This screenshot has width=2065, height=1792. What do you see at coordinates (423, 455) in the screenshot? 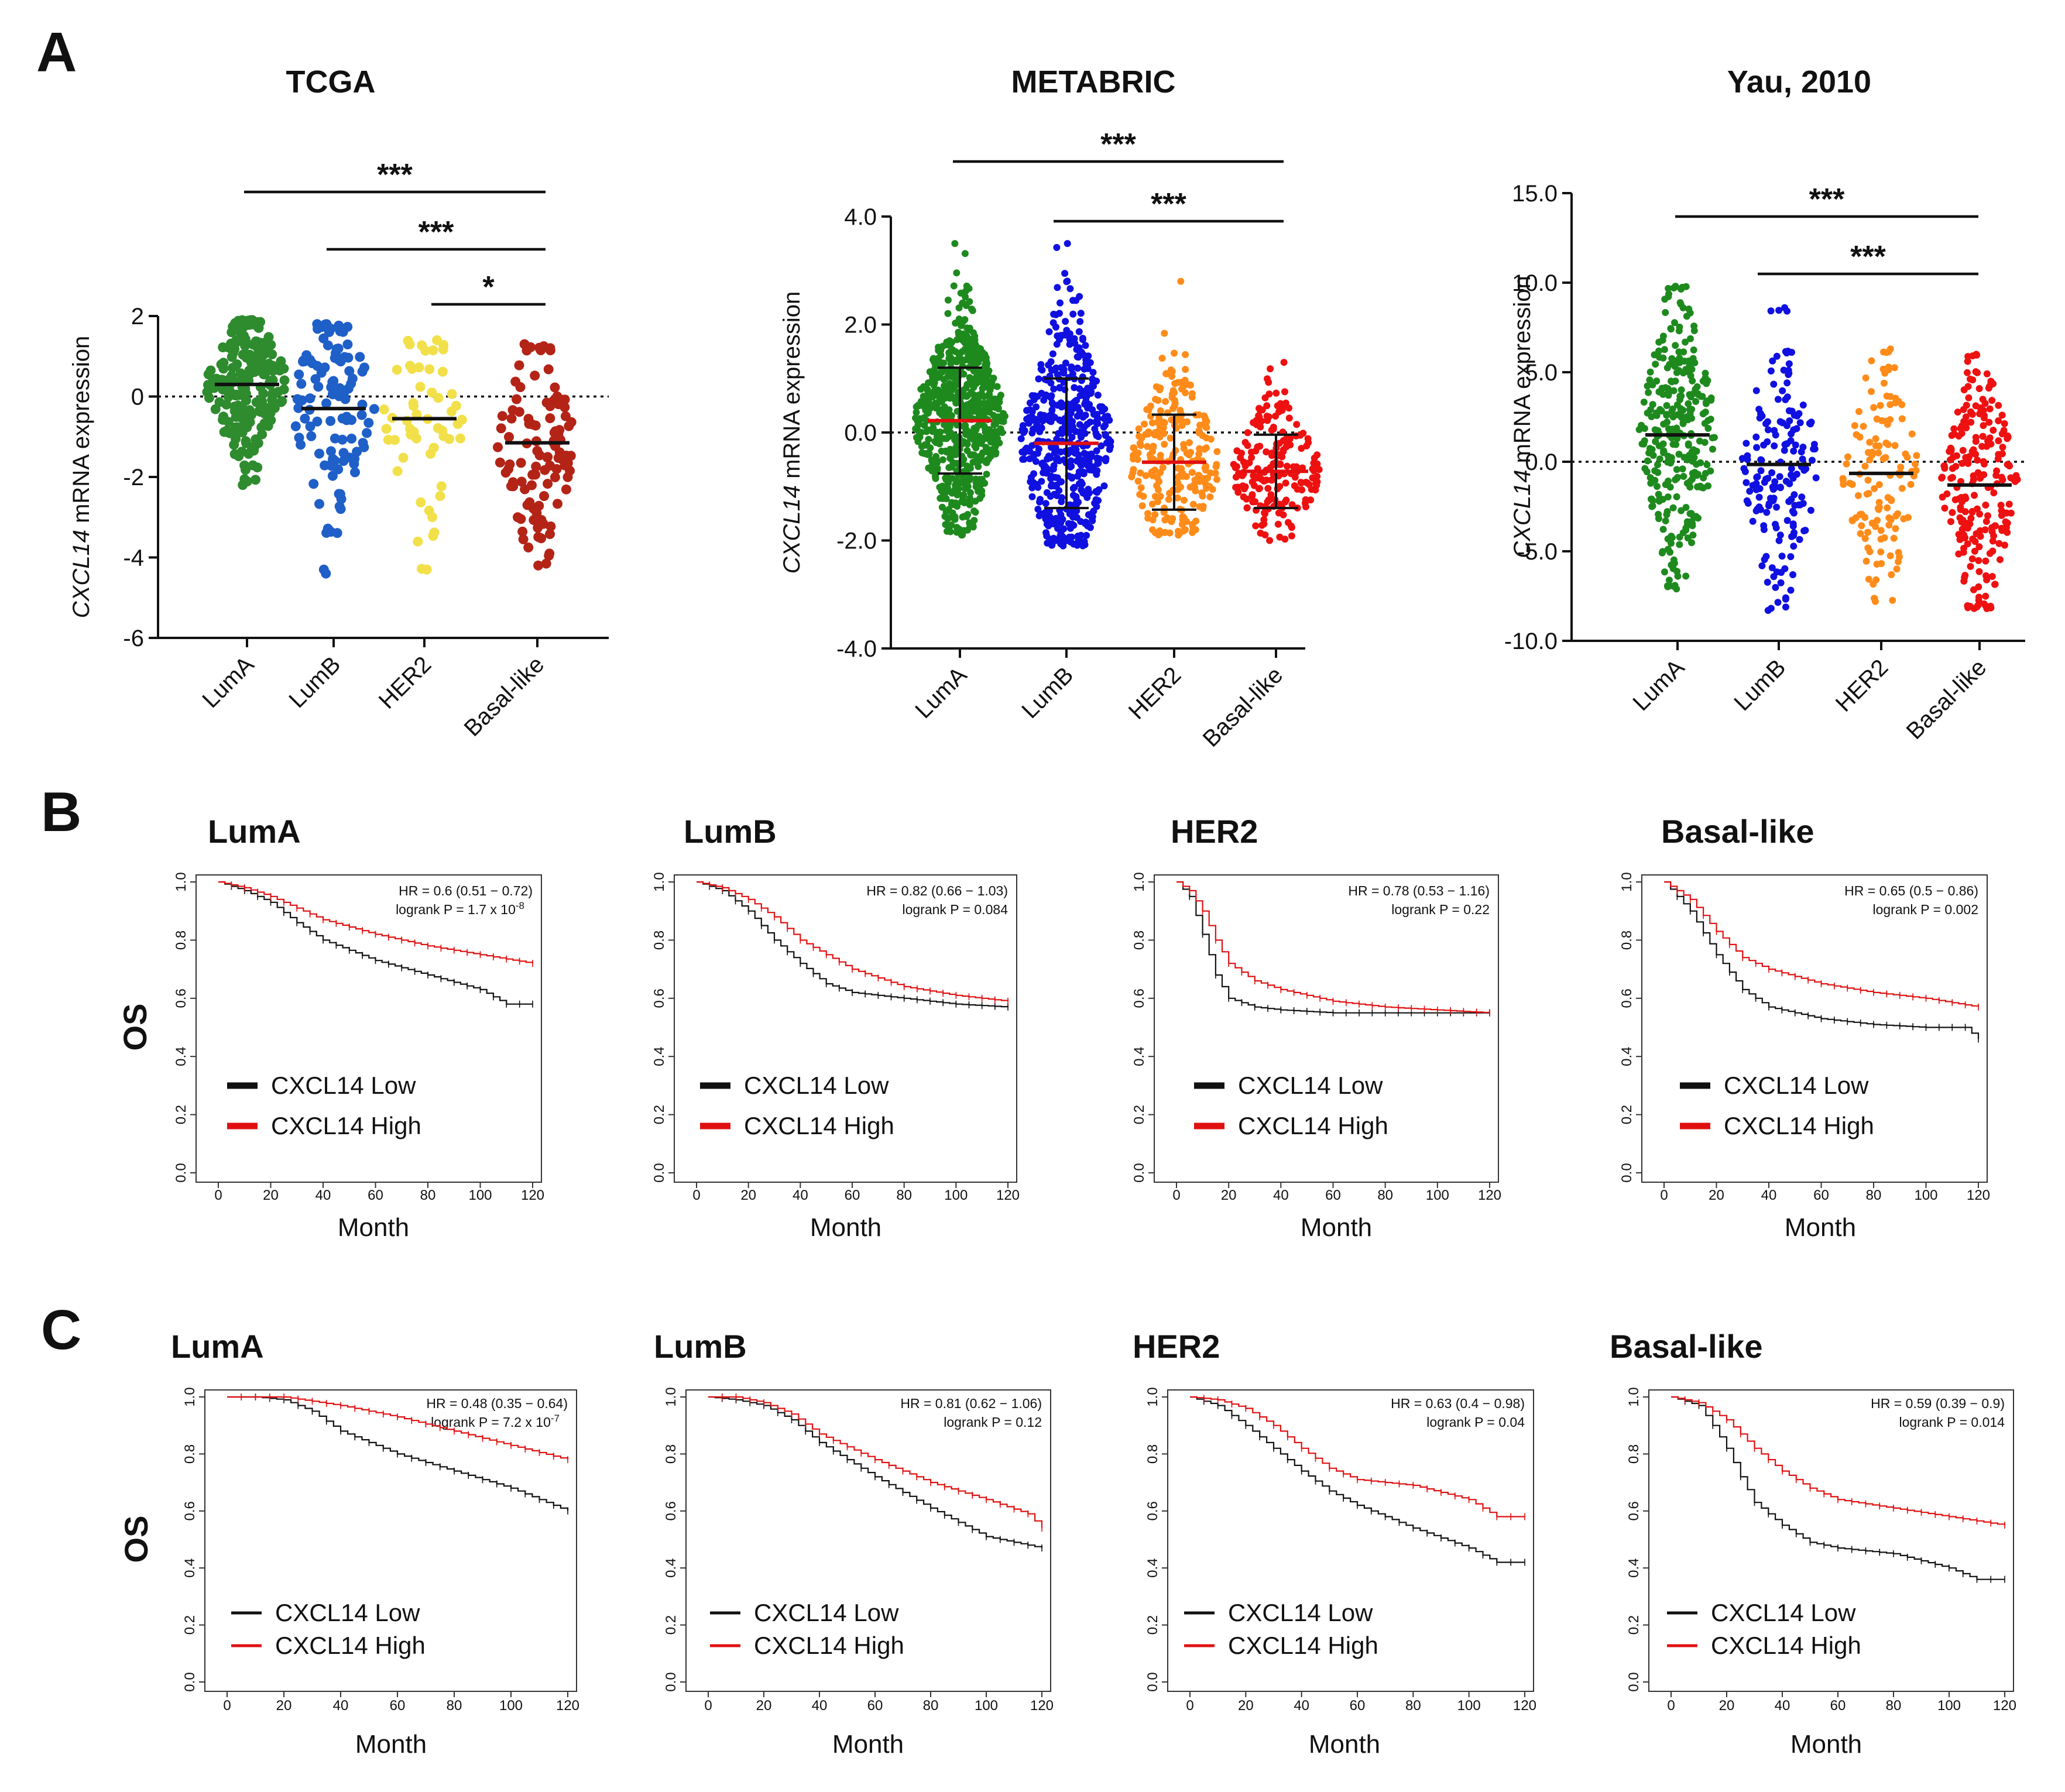
I see `points-HER2` at bounding box center [423, 455].